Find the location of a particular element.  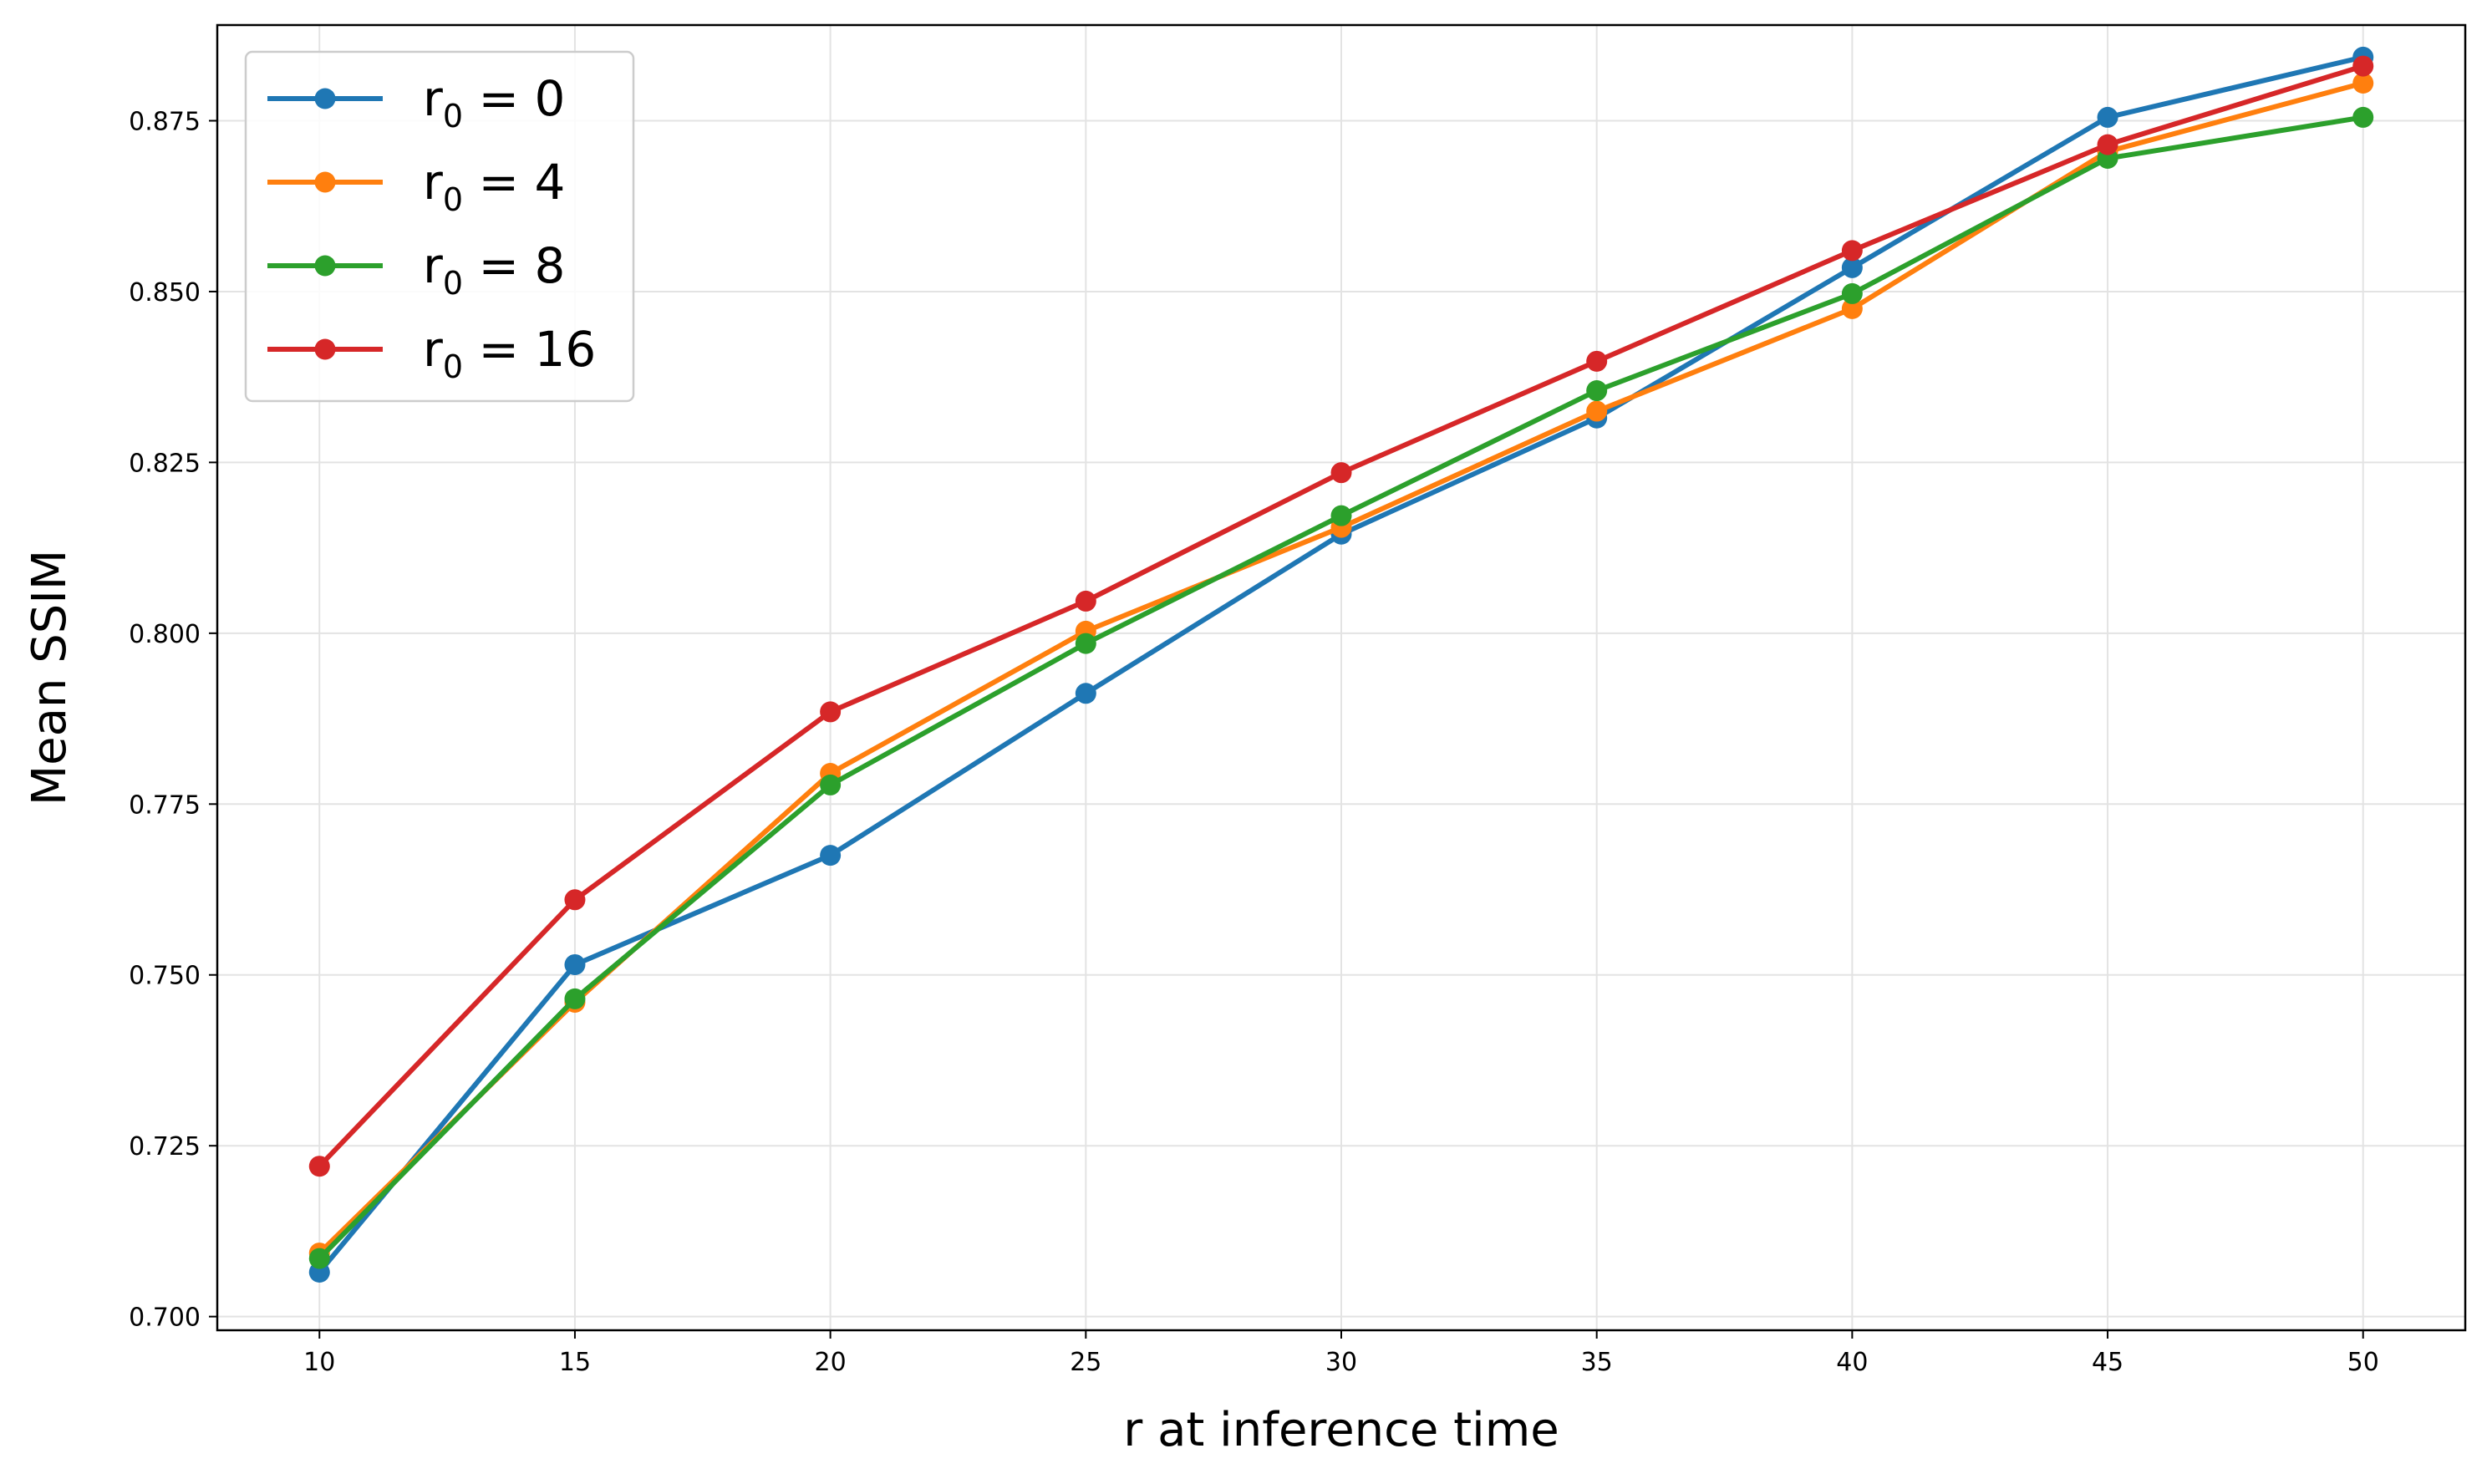

legend-label: r0 = 4 is located at coordinates (494, 186).